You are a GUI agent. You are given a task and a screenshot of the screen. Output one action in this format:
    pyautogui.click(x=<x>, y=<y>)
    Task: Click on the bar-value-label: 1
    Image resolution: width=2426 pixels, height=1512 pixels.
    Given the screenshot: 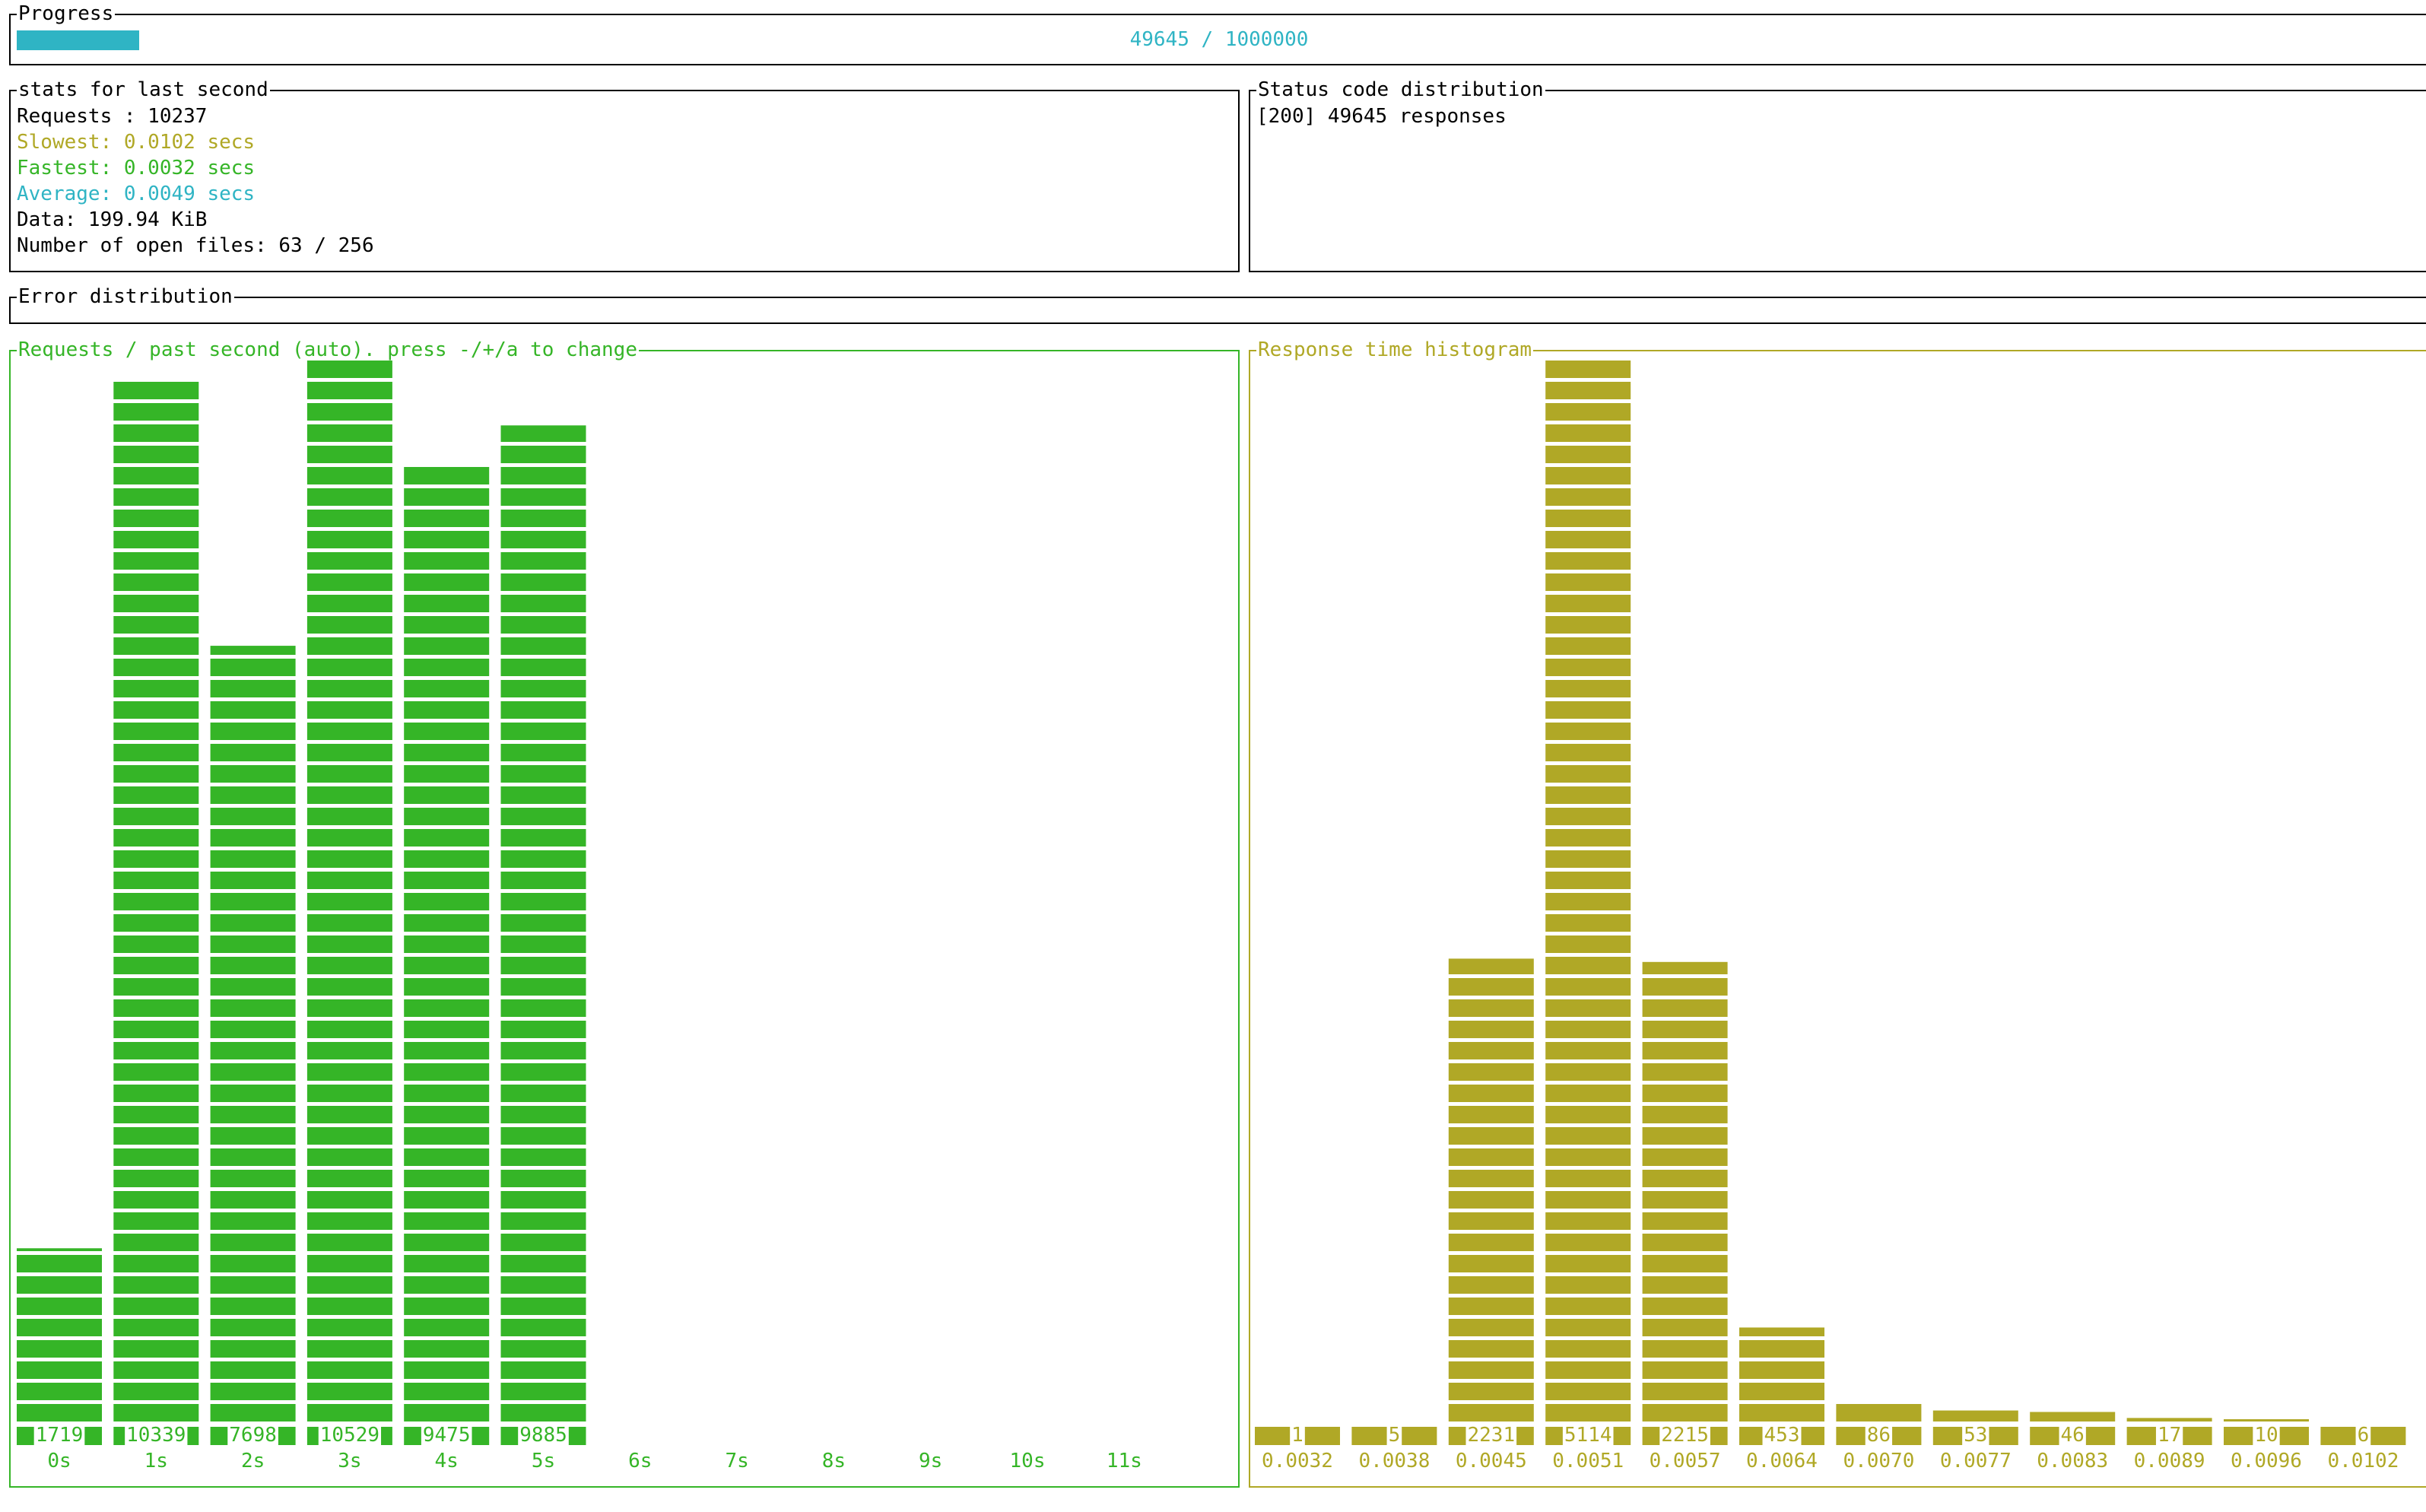 What is the action you would take?
    pyautogui.click(x=1297, y=1435)
    